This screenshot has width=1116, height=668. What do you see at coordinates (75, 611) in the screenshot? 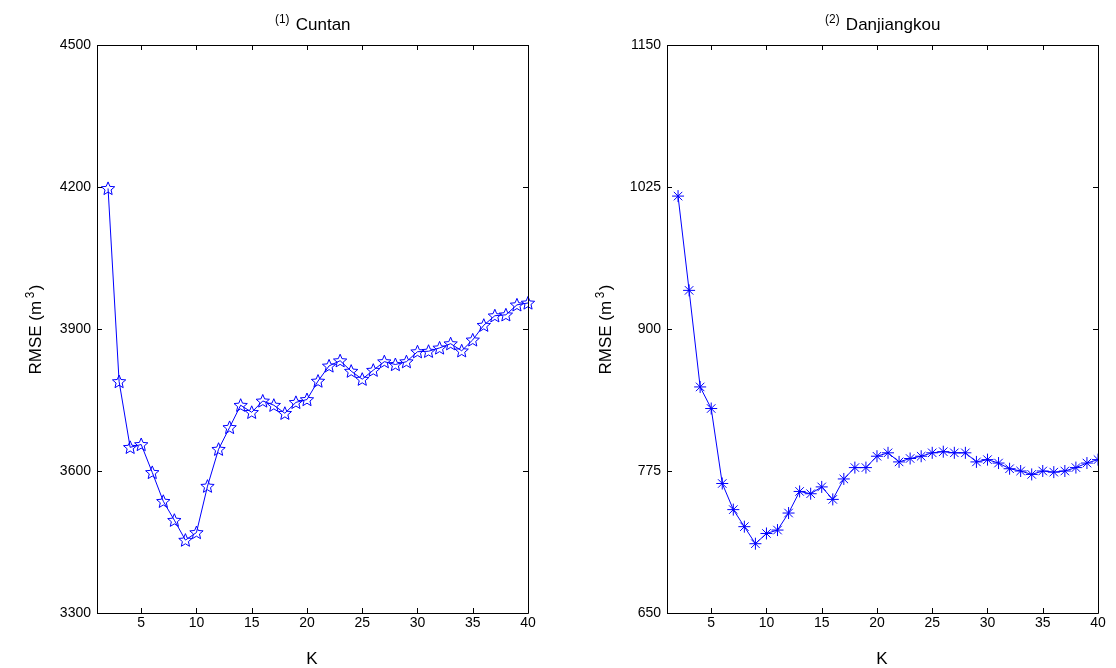
I see `y-tick-label: 3300` at bounding box center [75, 611].